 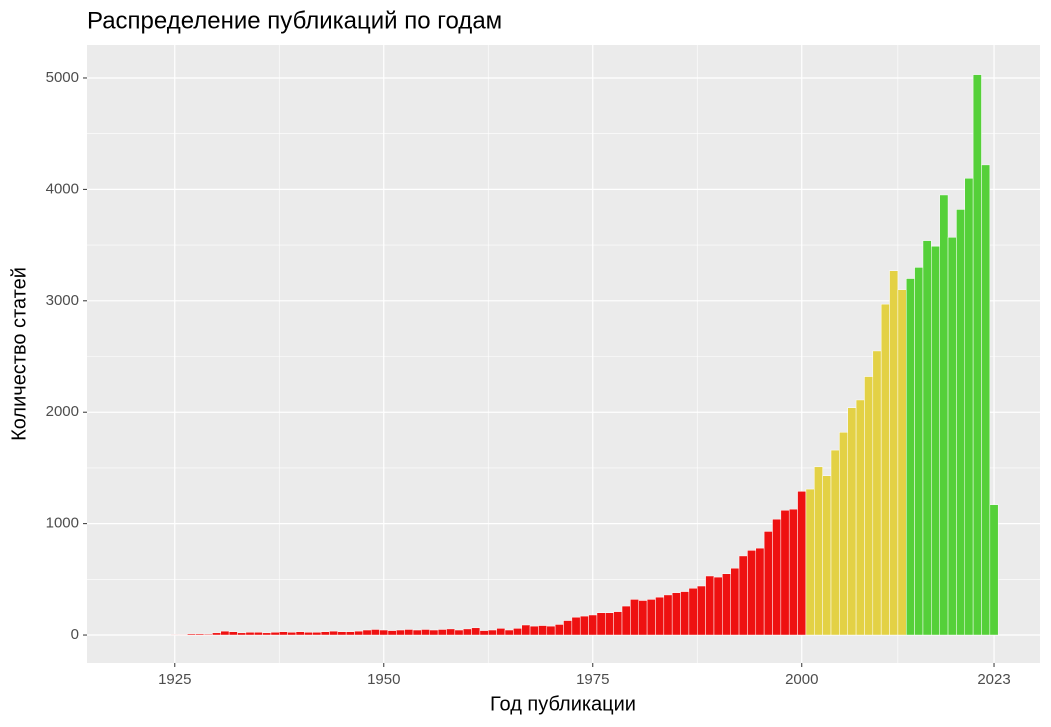 I want to click on x-tick-label: 1975, so click(x=592, y=679).